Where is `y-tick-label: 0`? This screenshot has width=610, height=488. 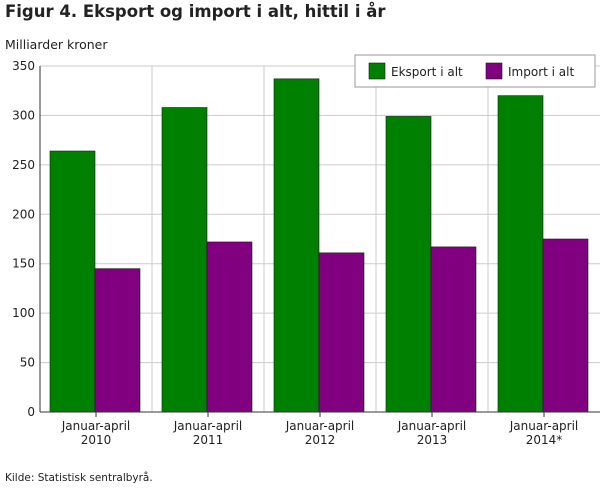 y-tick-label: 0 is located at coordinates (31, 412).